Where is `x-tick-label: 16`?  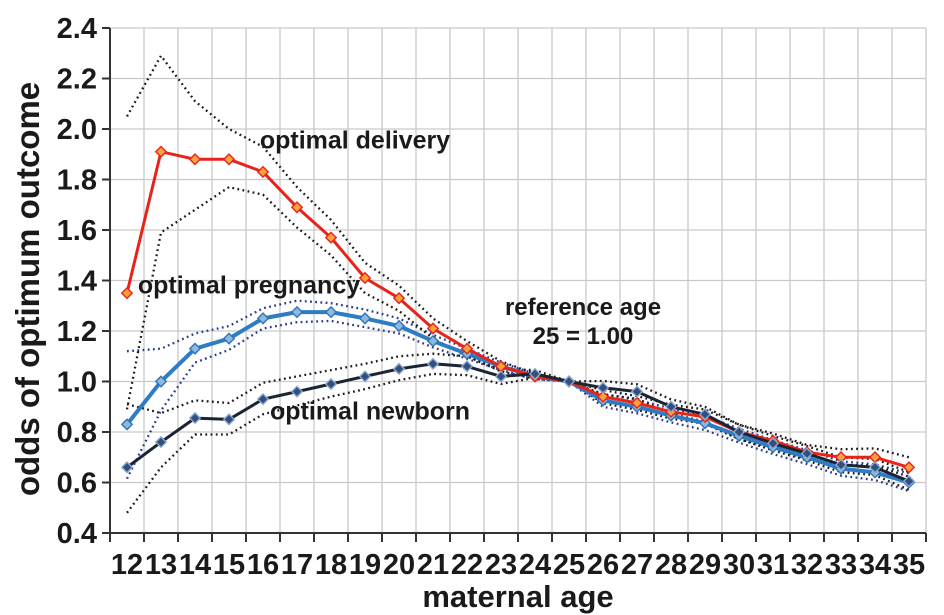 x-tick-label: 16 is located at coordinates (263, 565).